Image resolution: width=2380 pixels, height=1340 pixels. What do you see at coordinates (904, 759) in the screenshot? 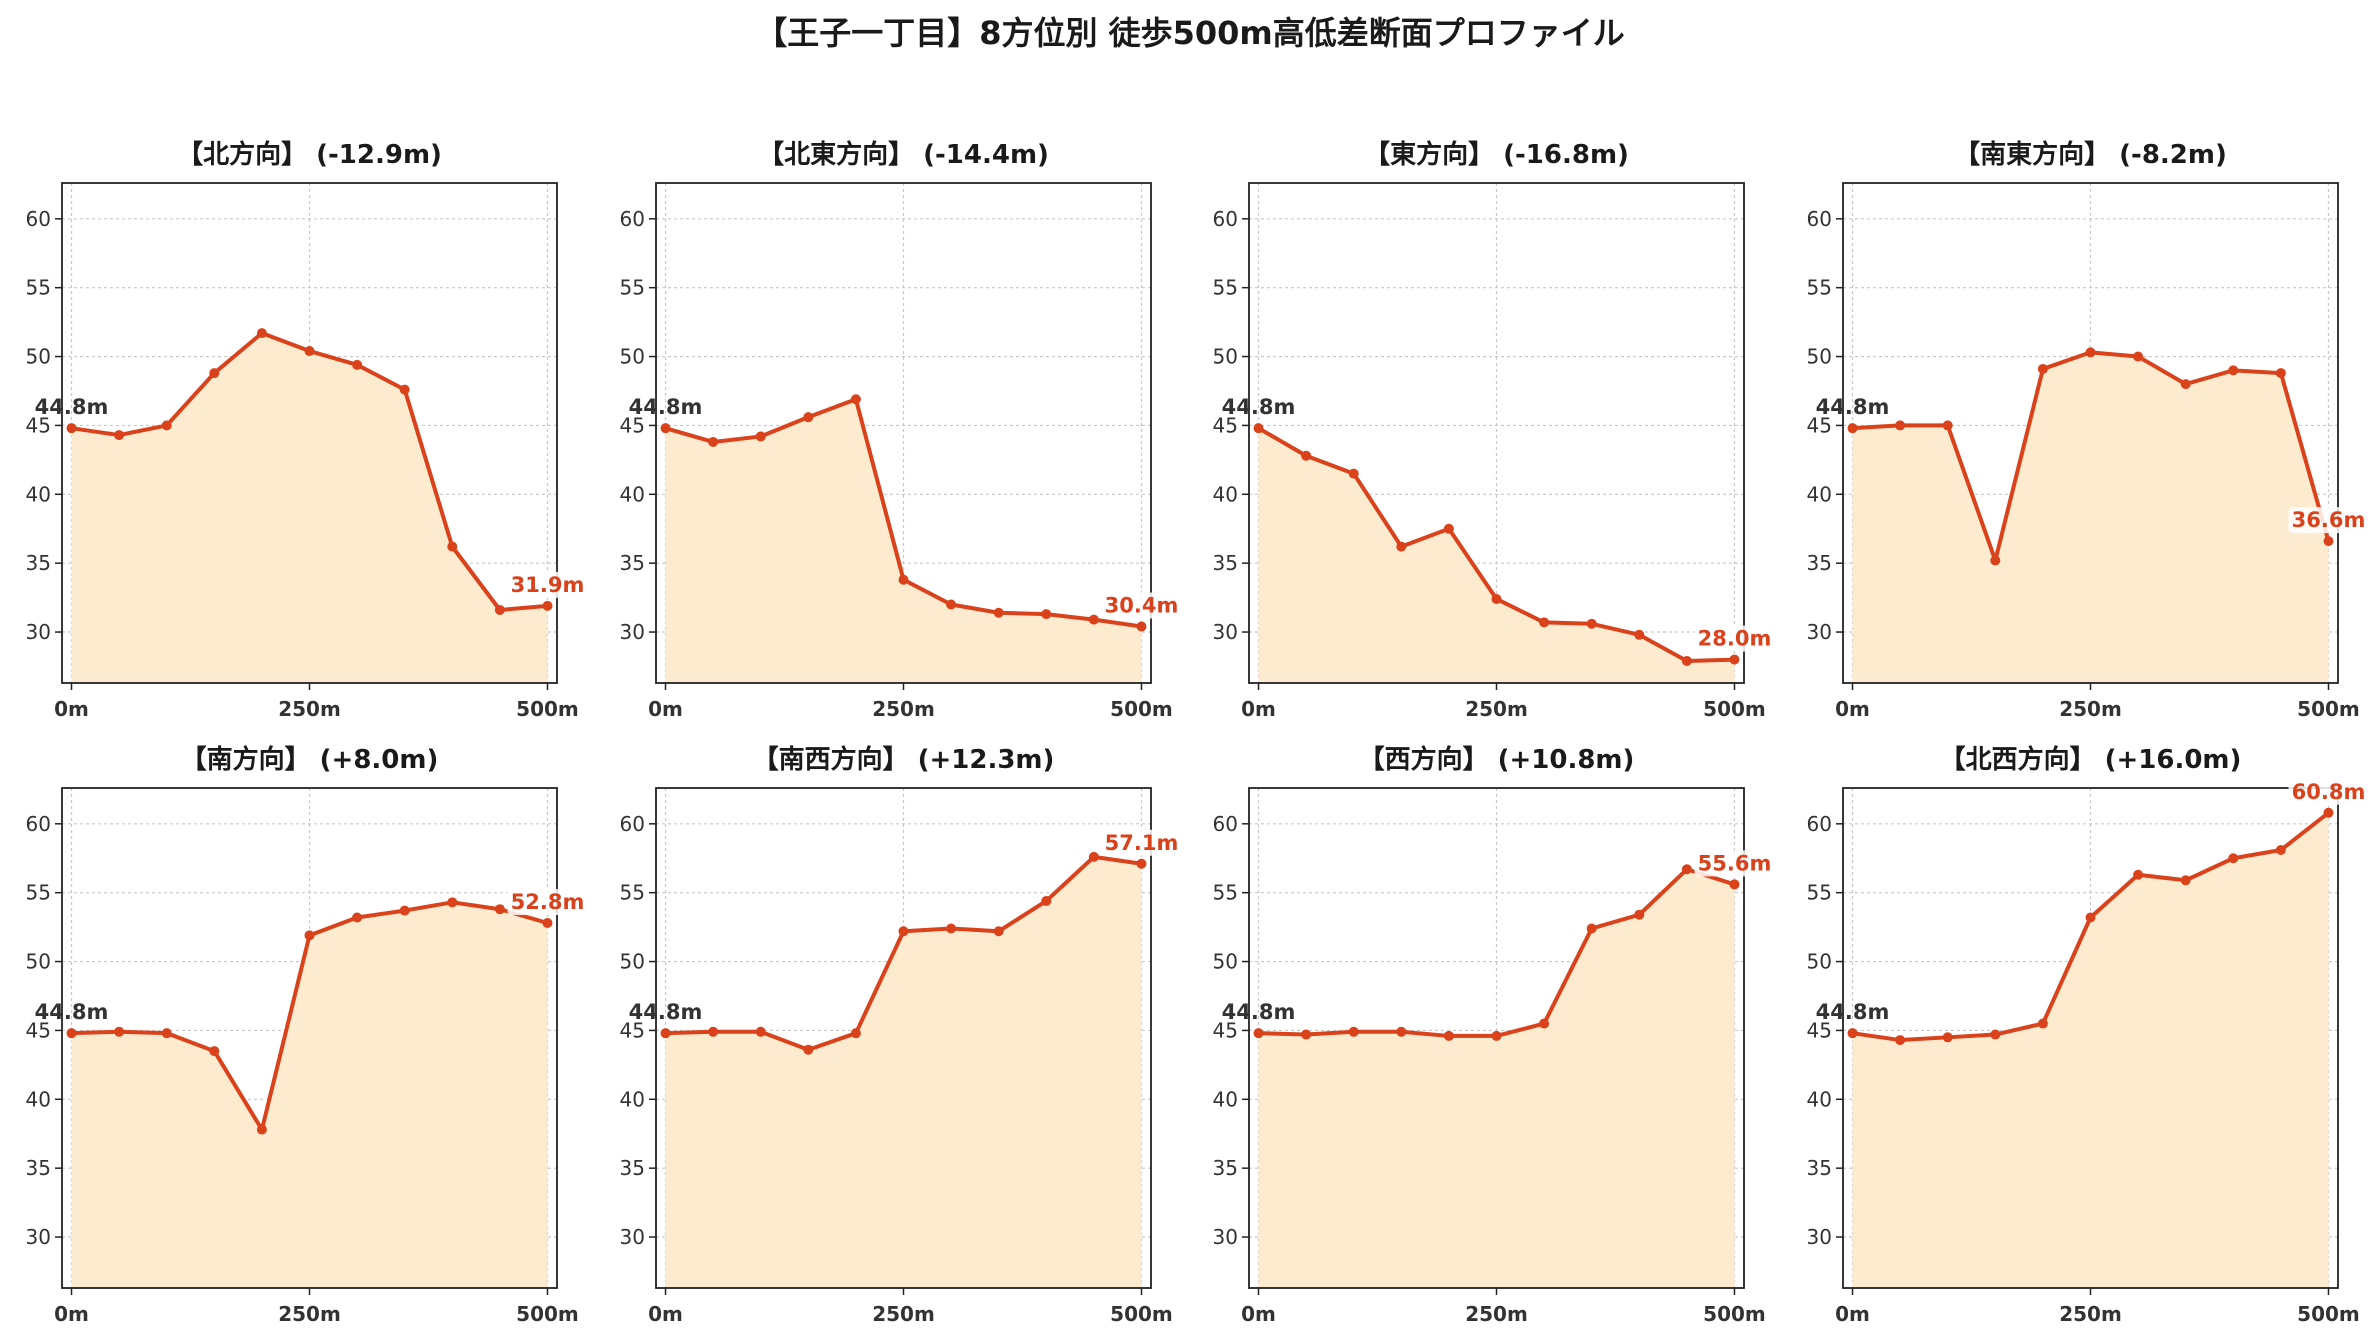
I see `panel-title: 【南西方向】 (+12.3m)` at bounding box center [904, 759].